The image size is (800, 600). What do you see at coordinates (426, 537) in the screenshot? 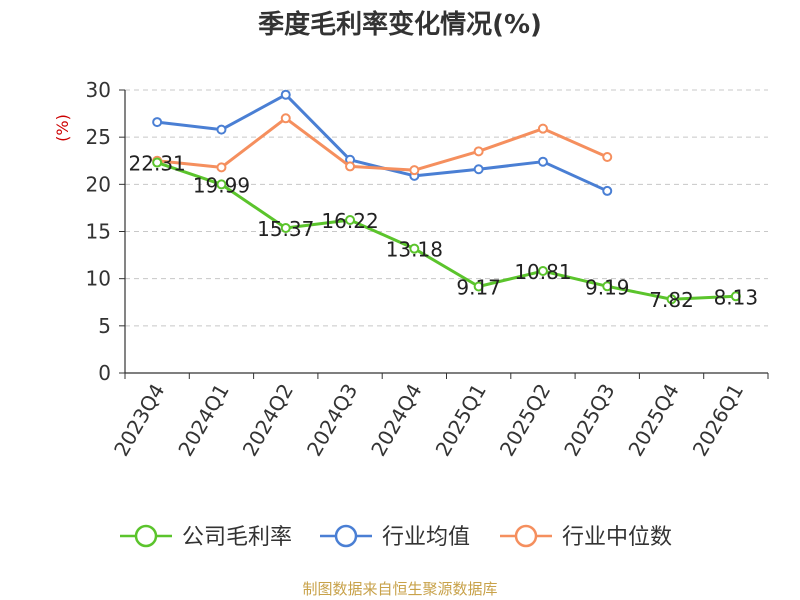
I see `legend-label: 行业均值` at bounding box center [426, 537].